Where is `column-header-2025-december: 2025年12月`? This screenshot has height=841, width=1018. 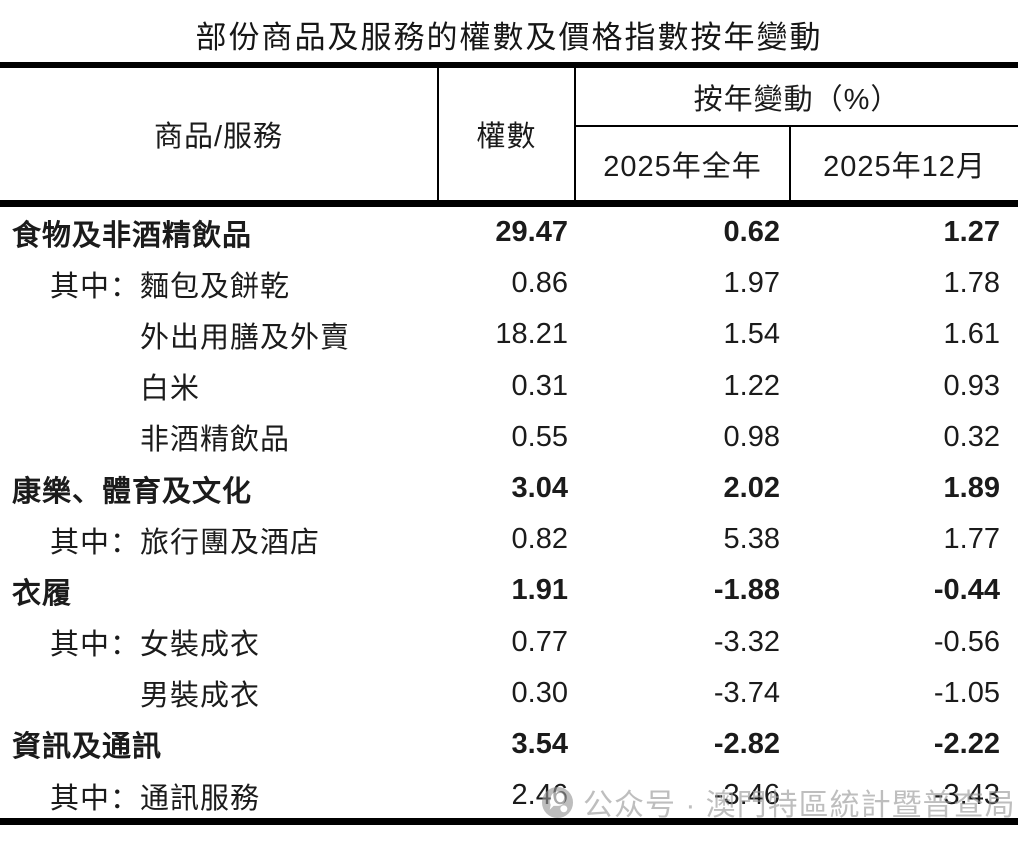 column-header-2025-december: 2025年12月 is located at coordinates (904, 163).